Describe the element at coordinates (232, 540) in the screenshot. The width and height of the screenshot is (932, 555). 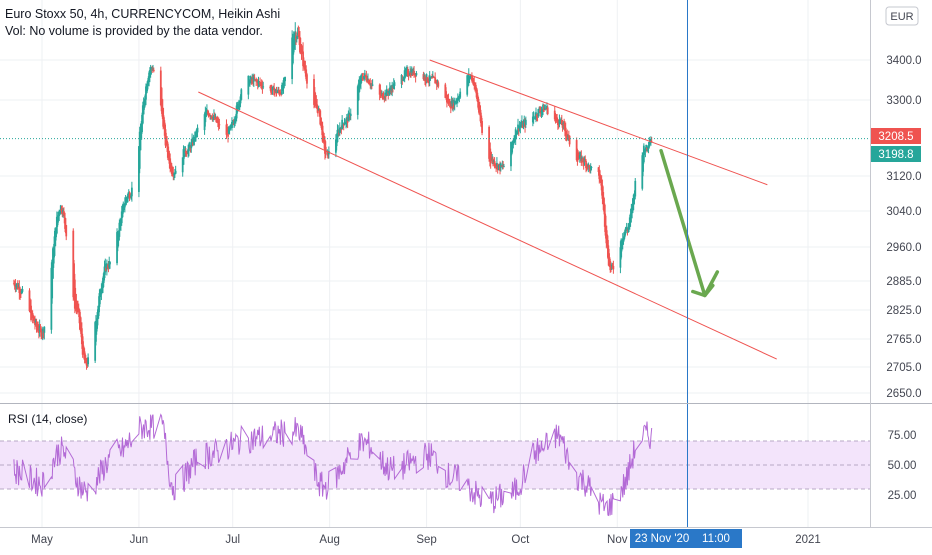
I see `time-tick-label: Jul` at that location.